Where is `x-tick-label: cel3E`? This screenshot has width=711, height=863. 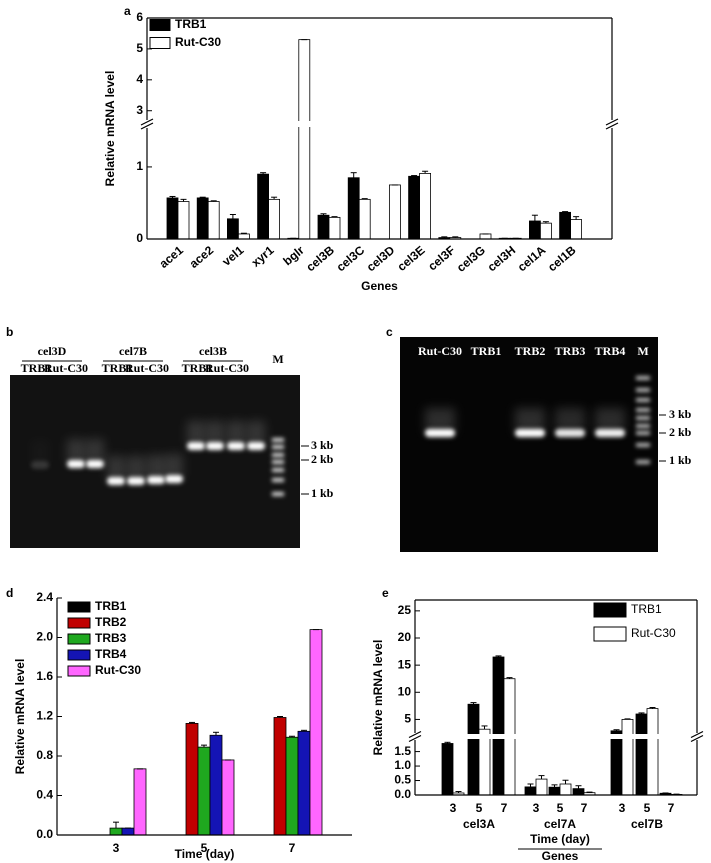
x-tick-label: cel3E is located at coordinates (411, 258).